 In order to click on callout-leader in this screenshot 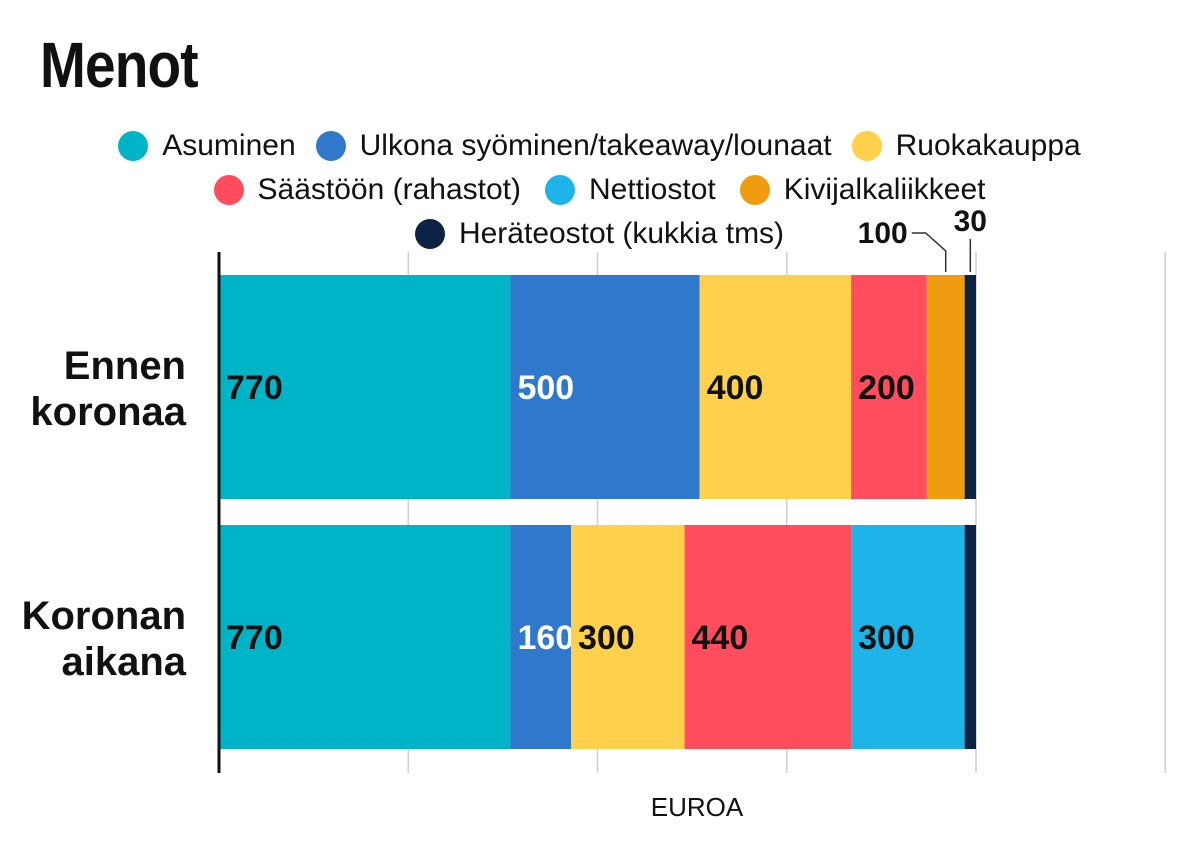, I will do `click(929, 252)`.